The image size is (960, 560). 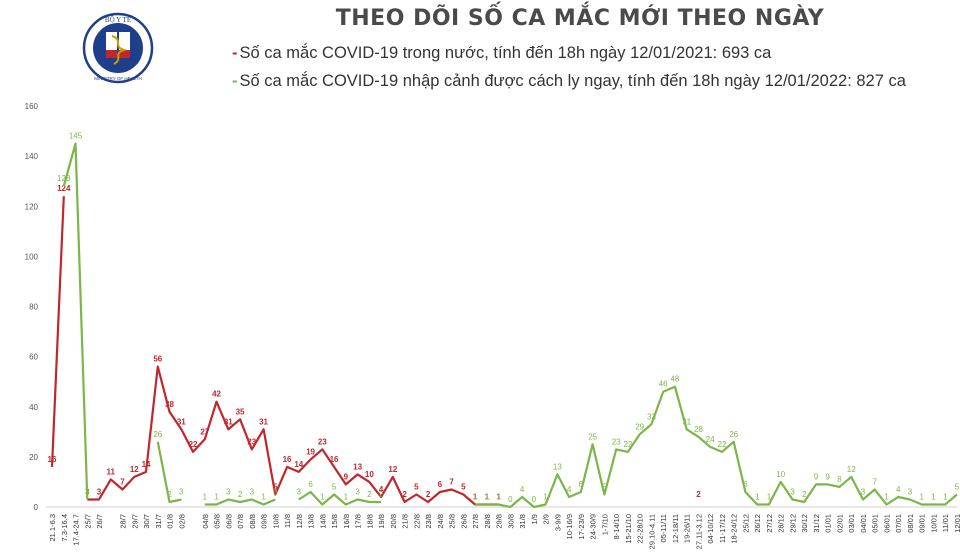 What do you see at coordinates (111, 471) in the screenshot?
I see `data-label-domestic: 11` at bounding box center [111, 471].